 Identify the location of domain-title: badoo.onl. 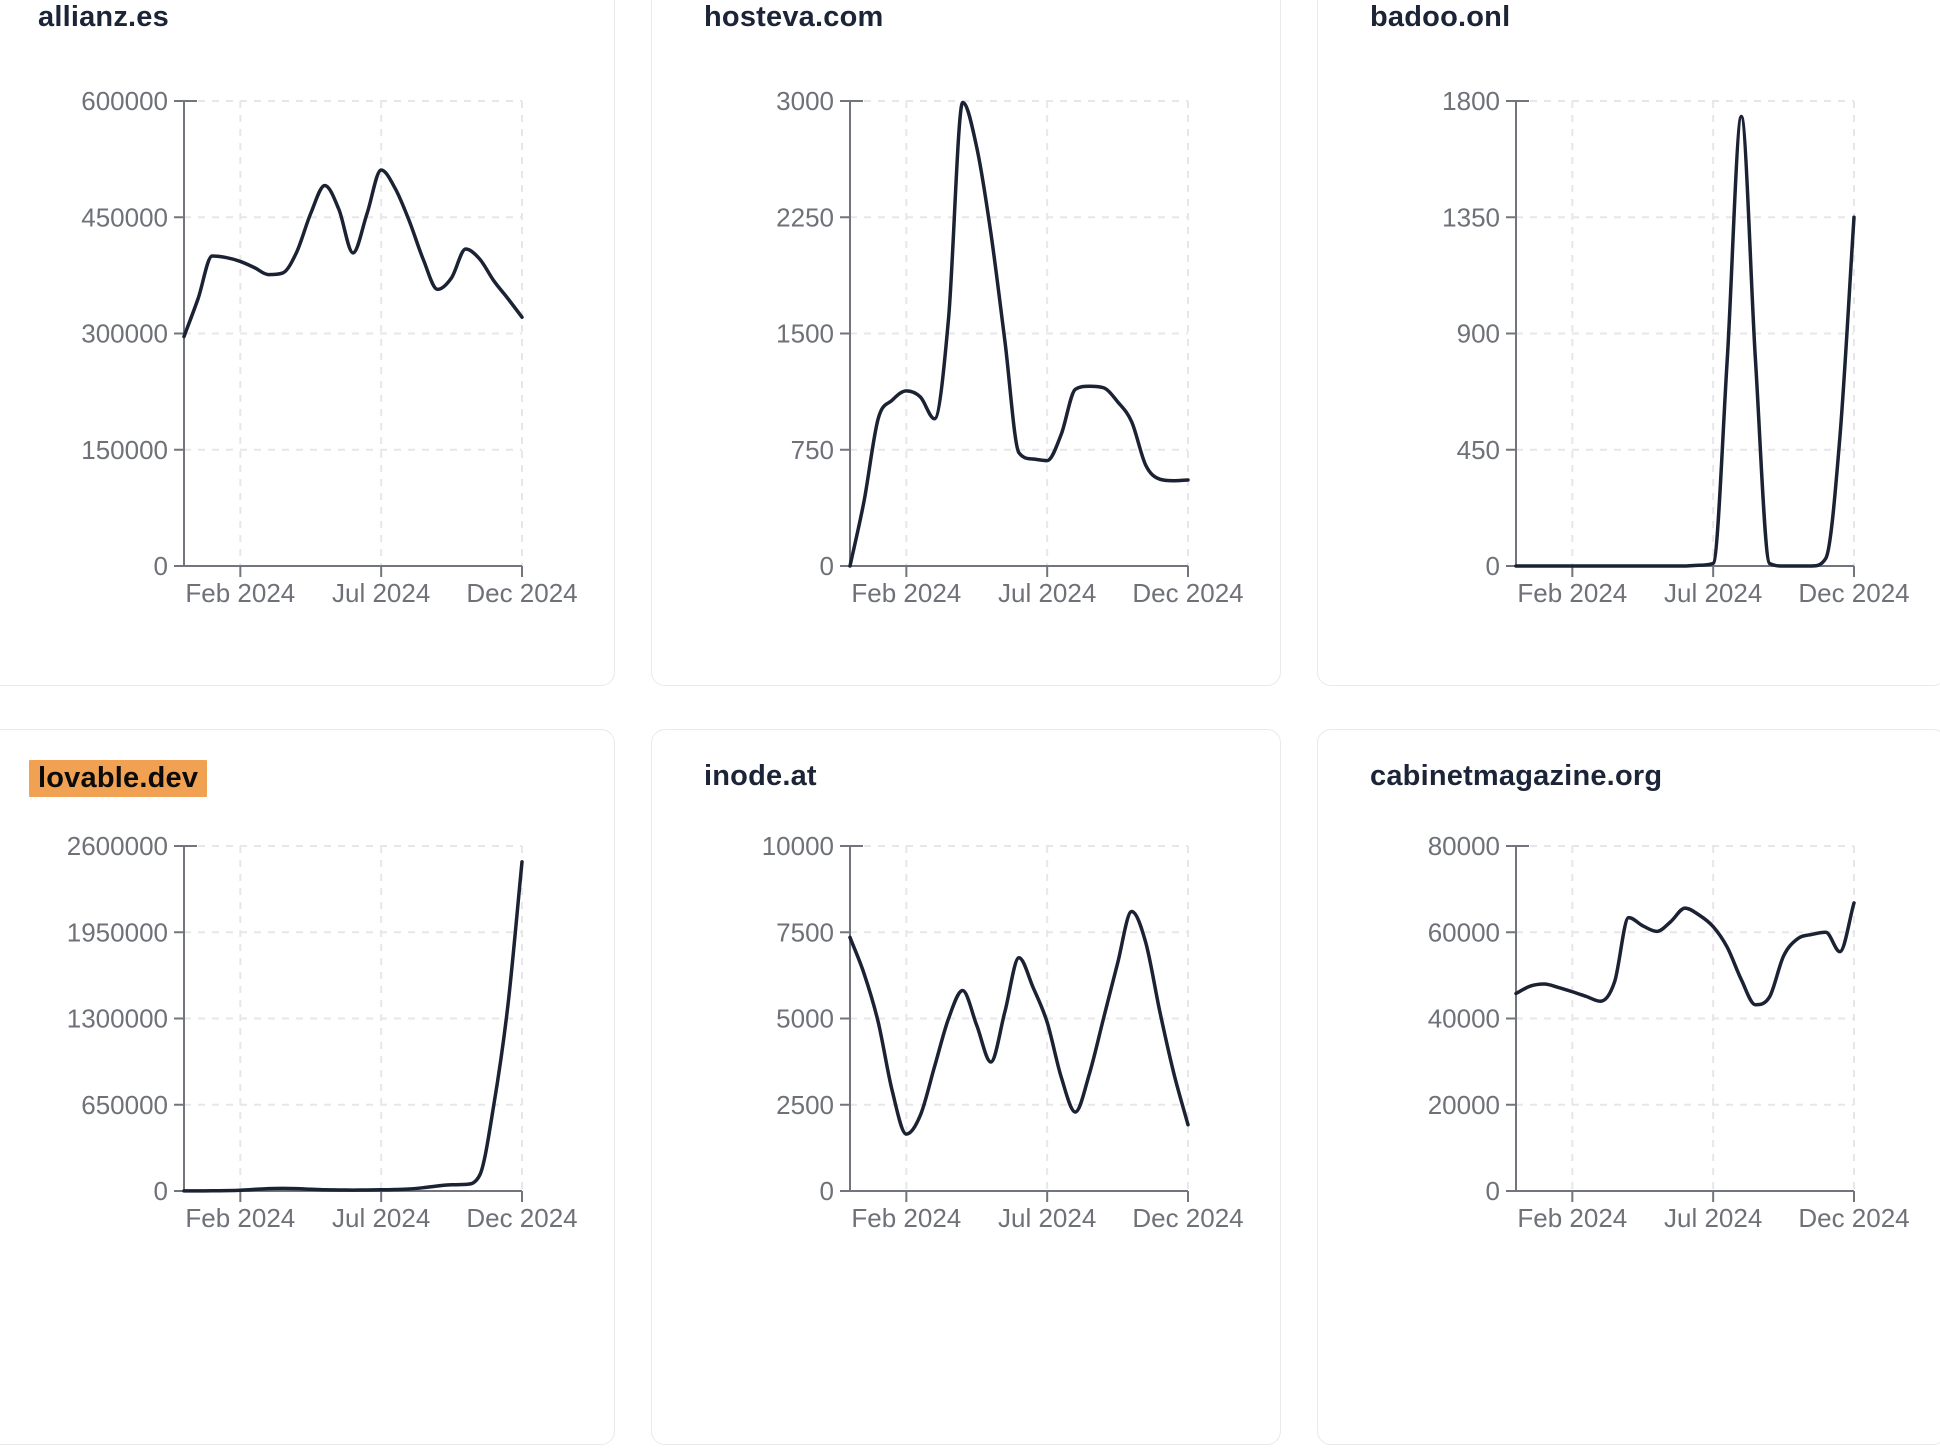
(1440, 17).